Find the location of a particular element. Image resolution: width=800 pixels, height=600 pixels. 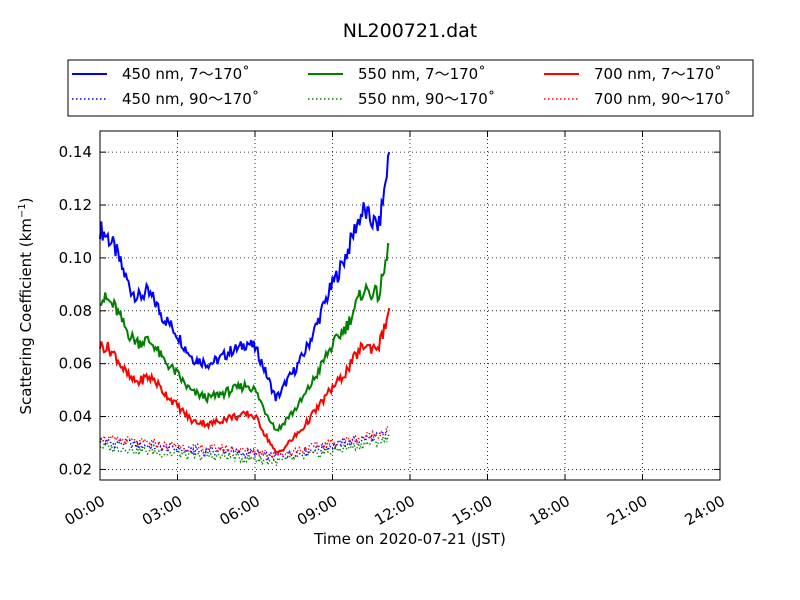

y-tick-label: 0.08 is located at coordinates (75, 311).